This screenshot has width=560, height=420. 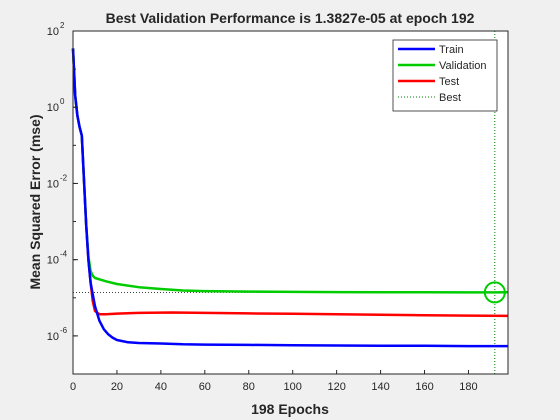 I want to click on best-point-marker, so click(x=494, y=292).